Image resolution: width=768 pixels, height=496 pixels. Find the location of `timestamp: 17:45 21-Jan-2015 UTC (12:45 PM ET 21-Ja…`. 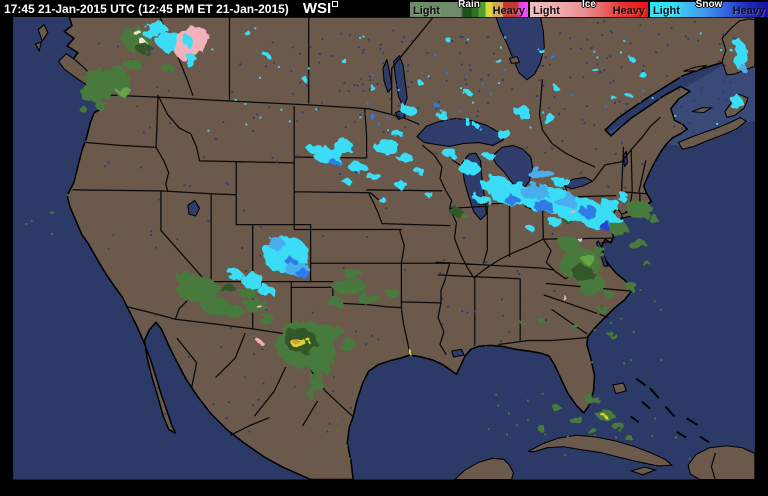

timestamp: 17:45 21-Jan-2015 UTC (12:45 PM ET 21-Ja… is located at coordinates (146, 8).